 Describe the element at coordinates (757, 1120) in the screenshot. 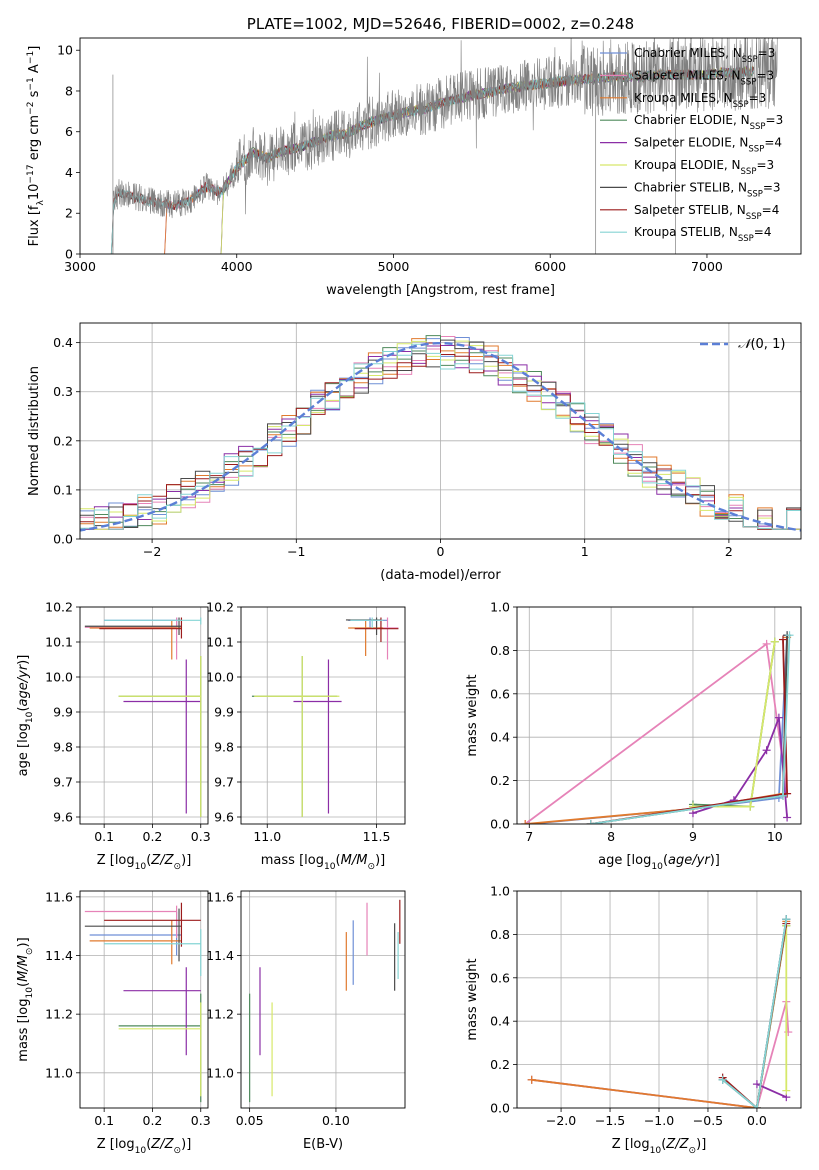

I see `x-tick-label: 0.0` at that location.